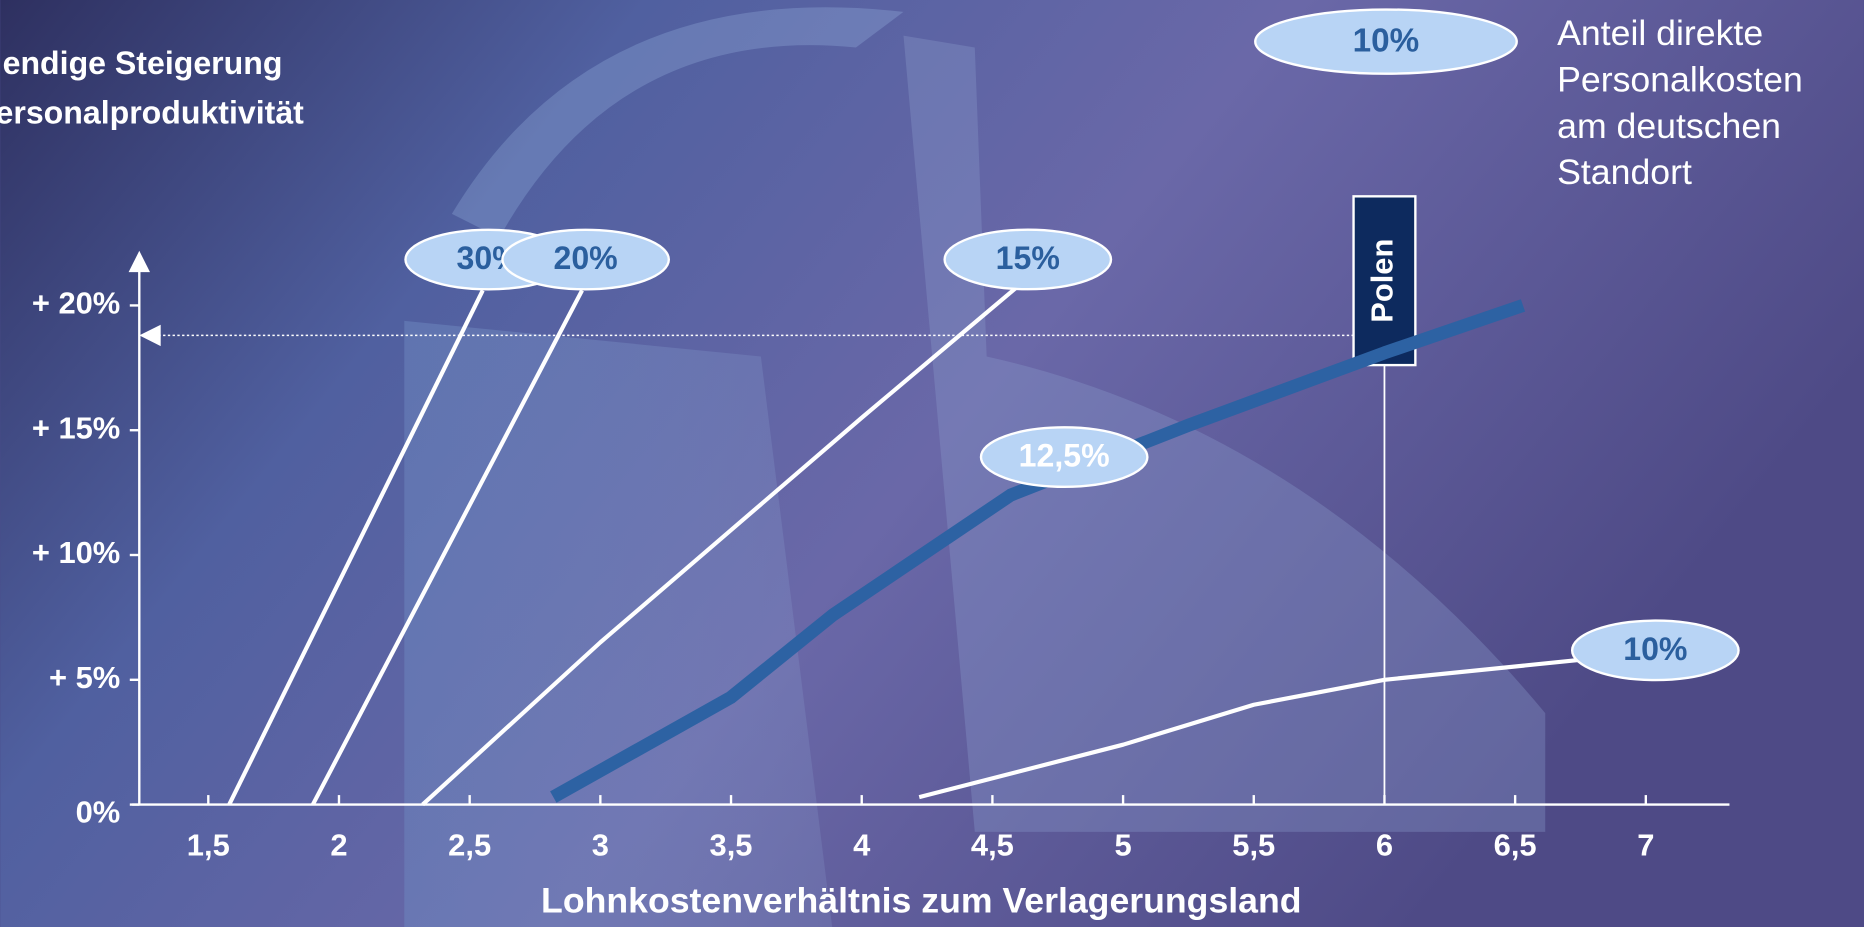  I want to click on chart-title: endige Steigerung, so click(143, 63).